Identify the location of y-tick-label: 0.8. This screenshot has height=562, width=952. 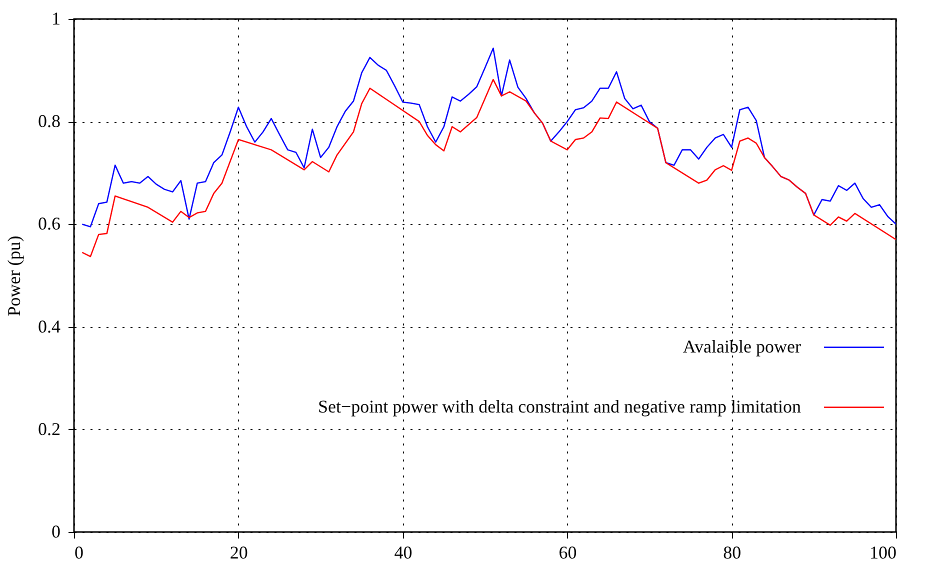
(49, 121).